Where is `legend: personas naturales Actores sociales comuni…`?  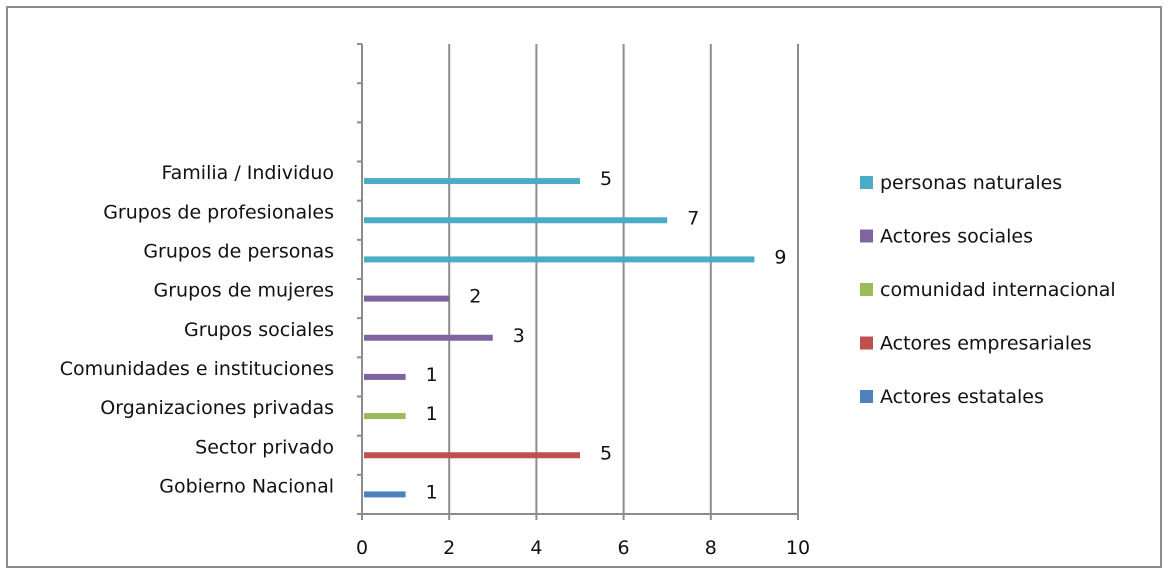 legend: personas naturales Actores sociales comuni… is located at coordinates (988, 290).